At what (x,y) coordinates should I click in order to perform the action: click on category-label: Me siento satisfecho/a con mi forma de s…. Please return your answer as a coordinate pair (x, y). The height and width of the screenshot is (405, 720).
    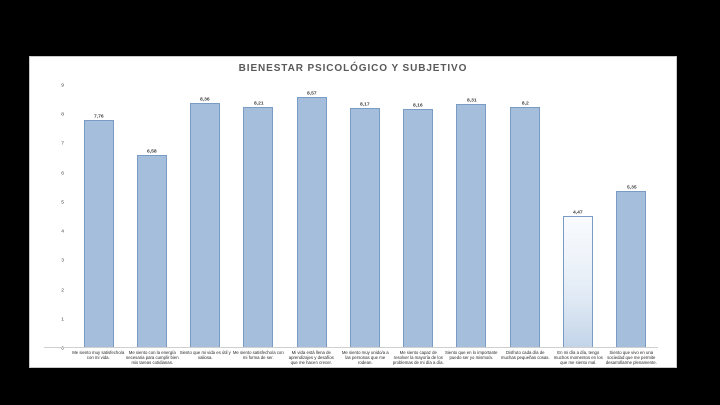
    Looking at the image, I should click on (258, 355).